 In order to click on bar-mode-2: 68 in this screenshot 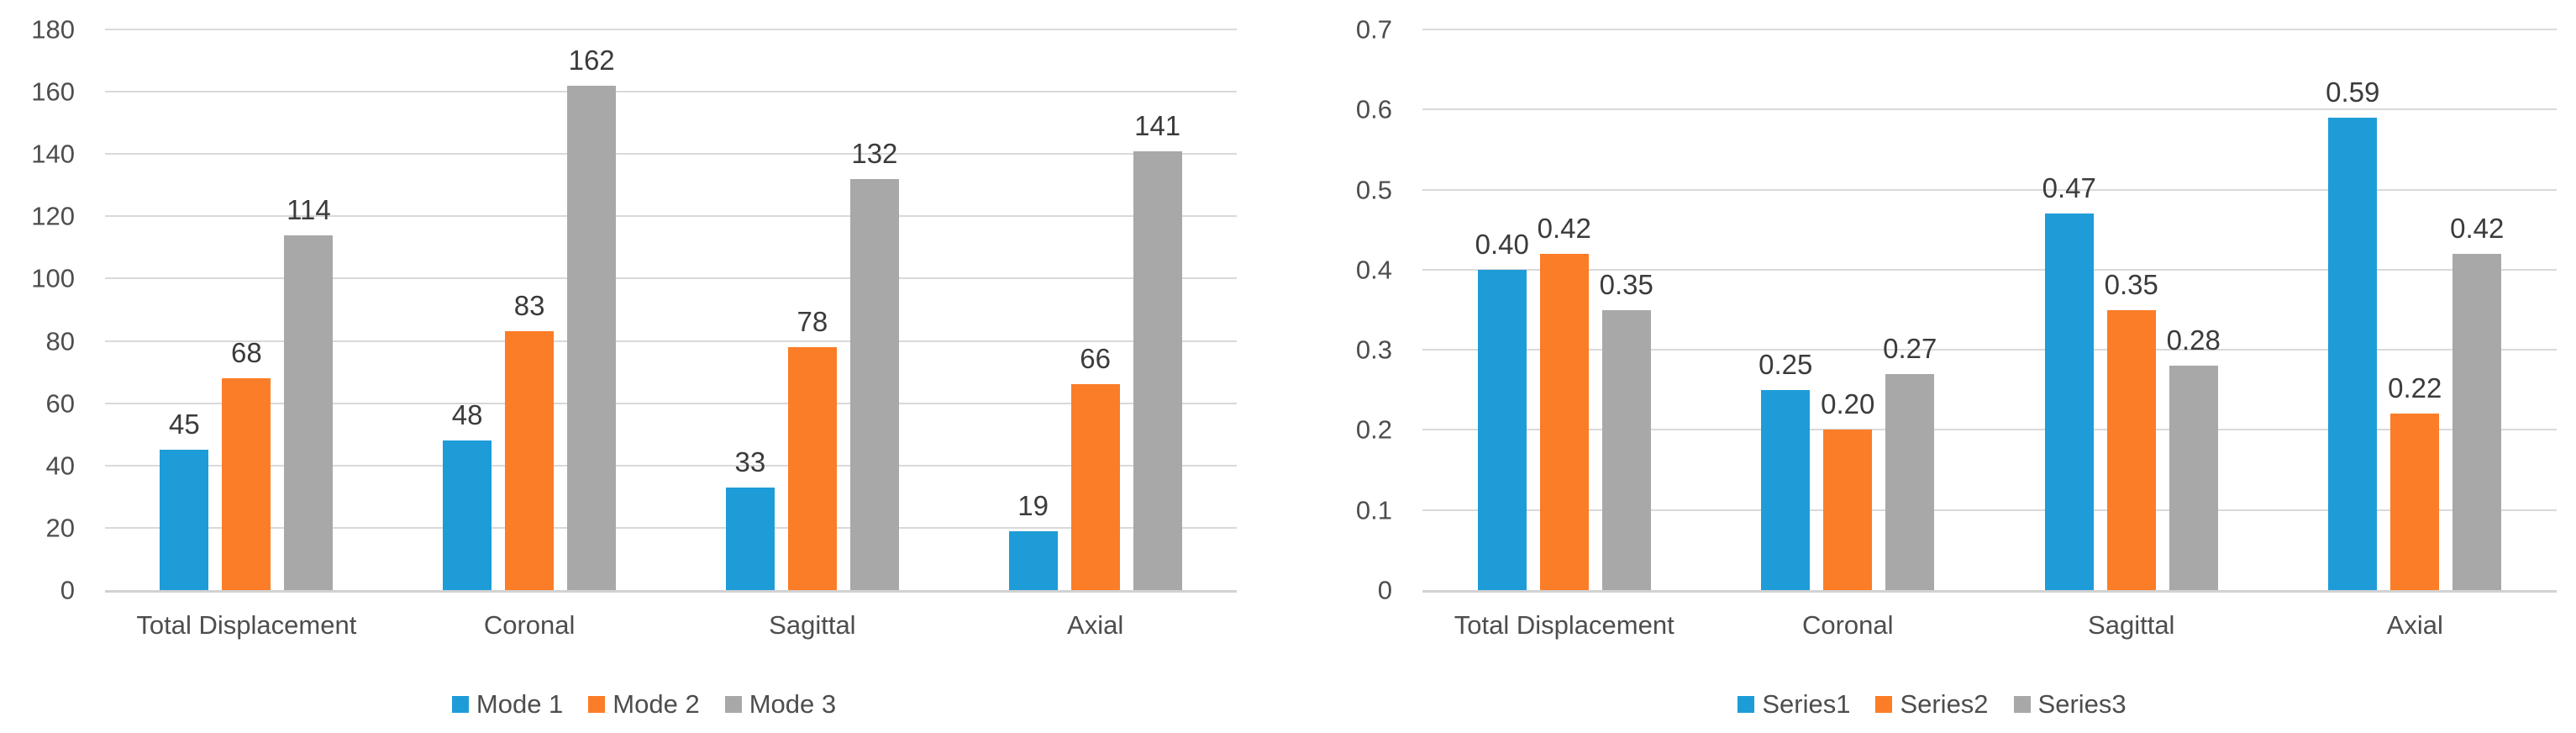, I will do `click(246, 464)`.